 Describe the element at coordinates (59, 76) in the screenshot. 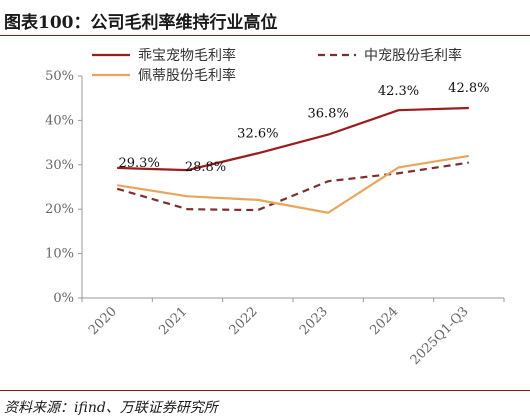

I see `y-tick-label: 50%` at that location.